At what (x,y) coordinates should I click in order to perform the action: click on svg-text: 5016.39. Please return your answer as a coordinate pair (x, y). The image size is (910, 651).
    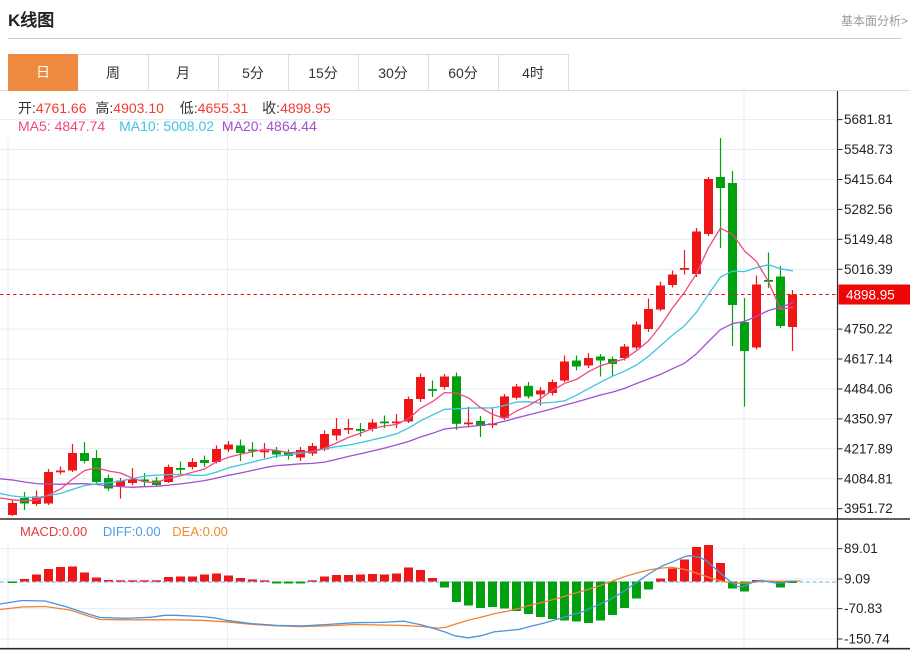
    Looking at the image, I should click on (868, 269).